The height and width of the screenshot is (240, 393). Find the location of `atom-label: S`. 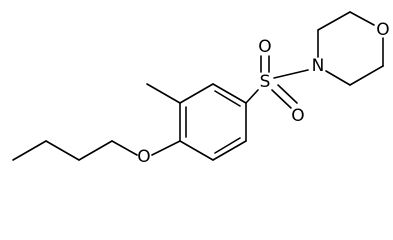

atom-label: S is located at coordinates (265, 82).